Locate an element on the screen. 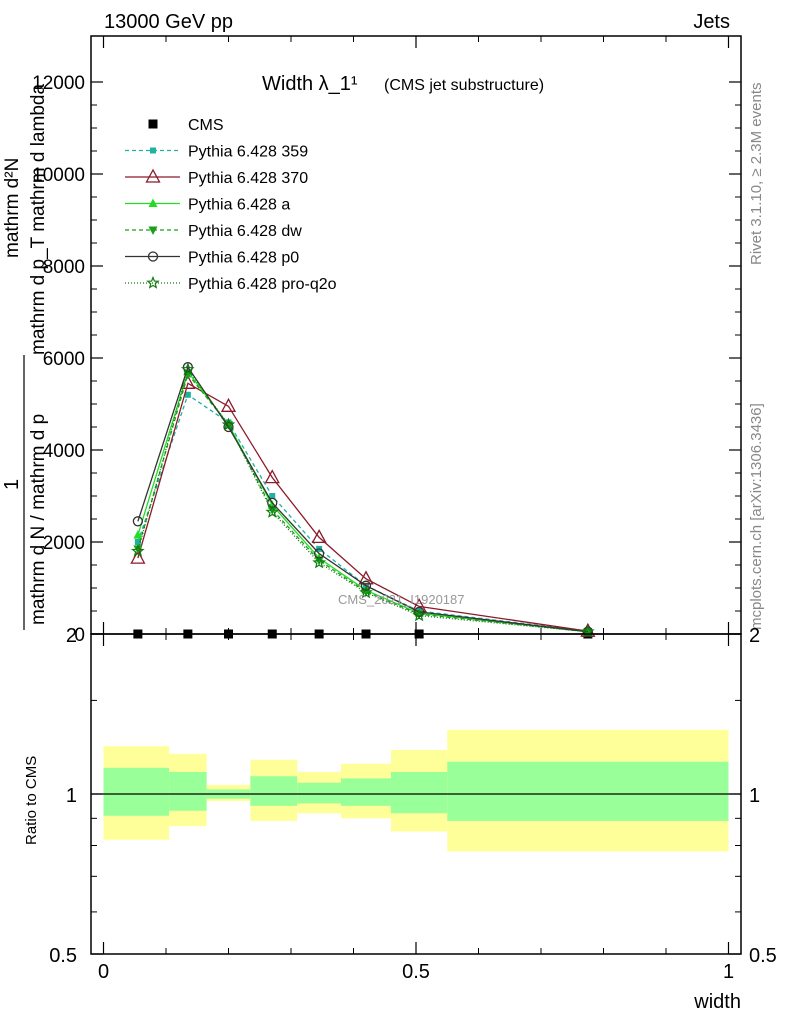 This screenshot has height=1029, width=786. main-title: Width λ_1¹ is located at coordinates (310, 84).